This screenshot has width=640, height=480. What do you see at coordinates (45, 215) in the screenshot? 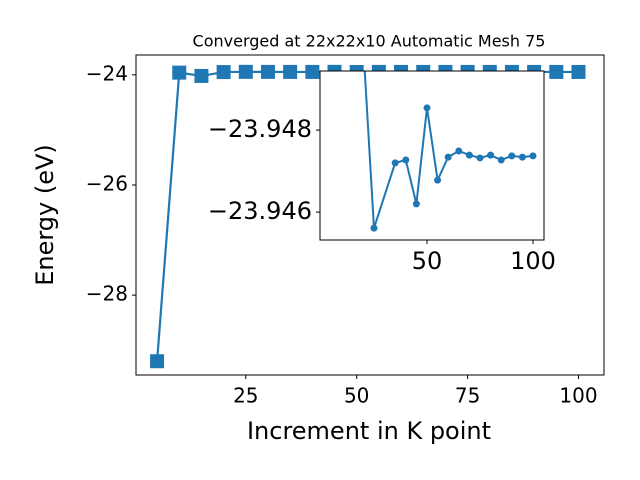
I see `y-axis-label: Energy (eV)` at bounding box center [45, 215].